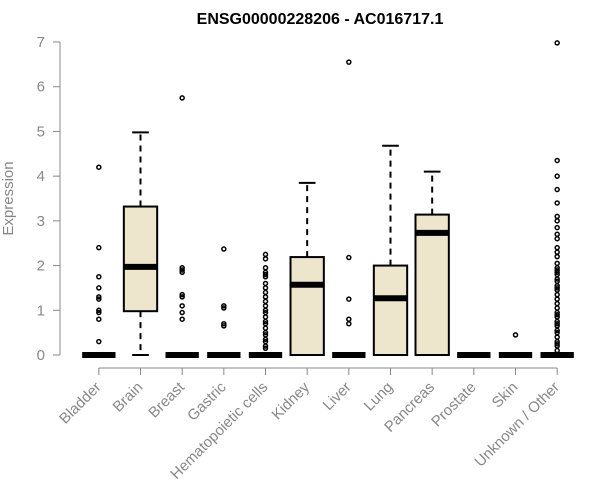  What do you see at coordinates (99, 261) in the screenshot?
I see `box-bladder` at bounding box center [99, 261].